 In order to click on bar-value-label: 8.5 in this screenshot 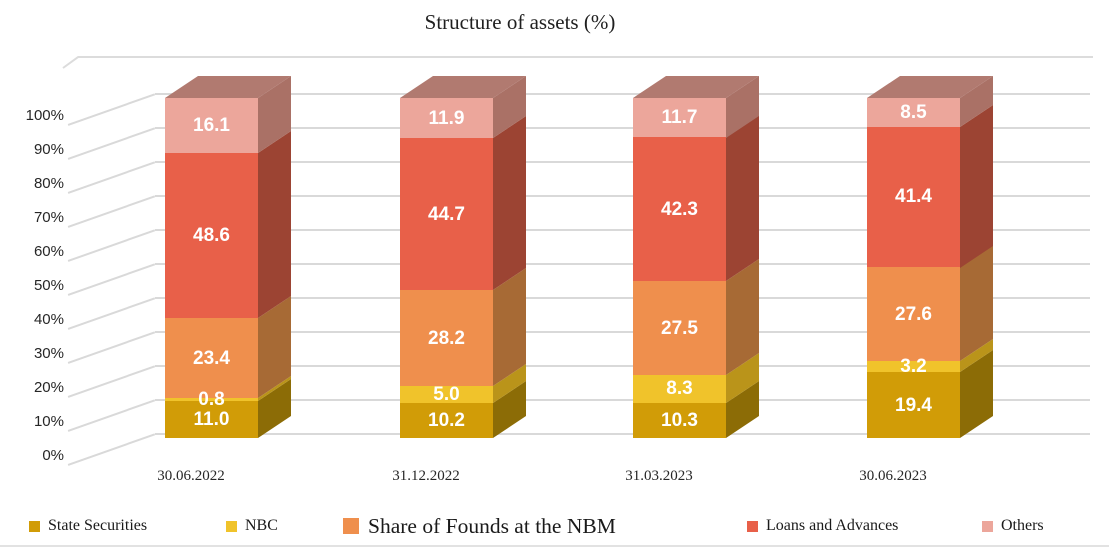, I will do `click(913, 112)`.